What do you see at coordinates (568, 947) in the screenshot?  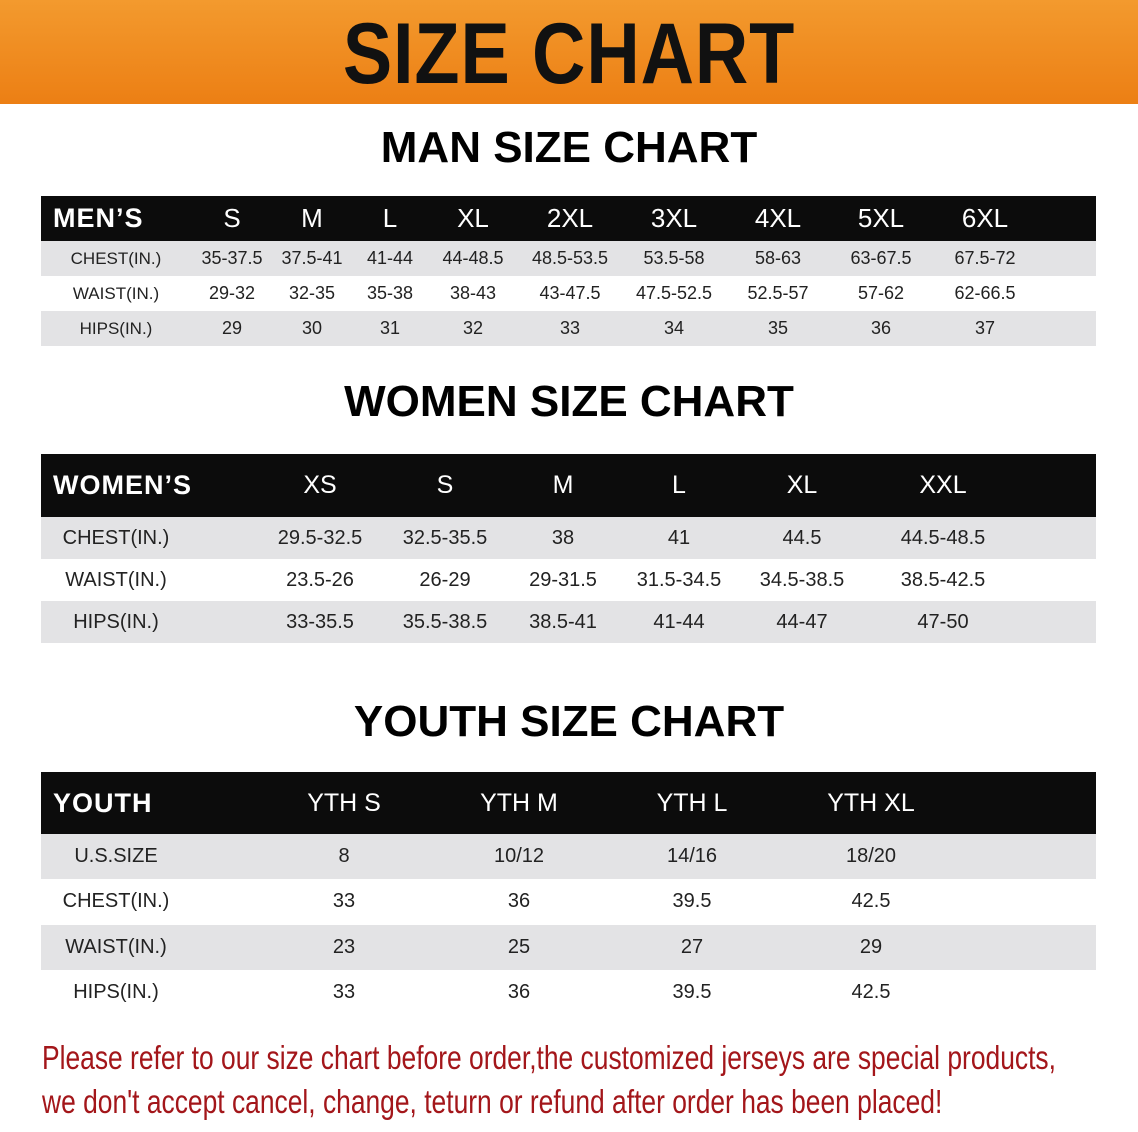 I see `table-row: WAIST(IN.) 23 25 27 29` at bounding box center [568, 947].